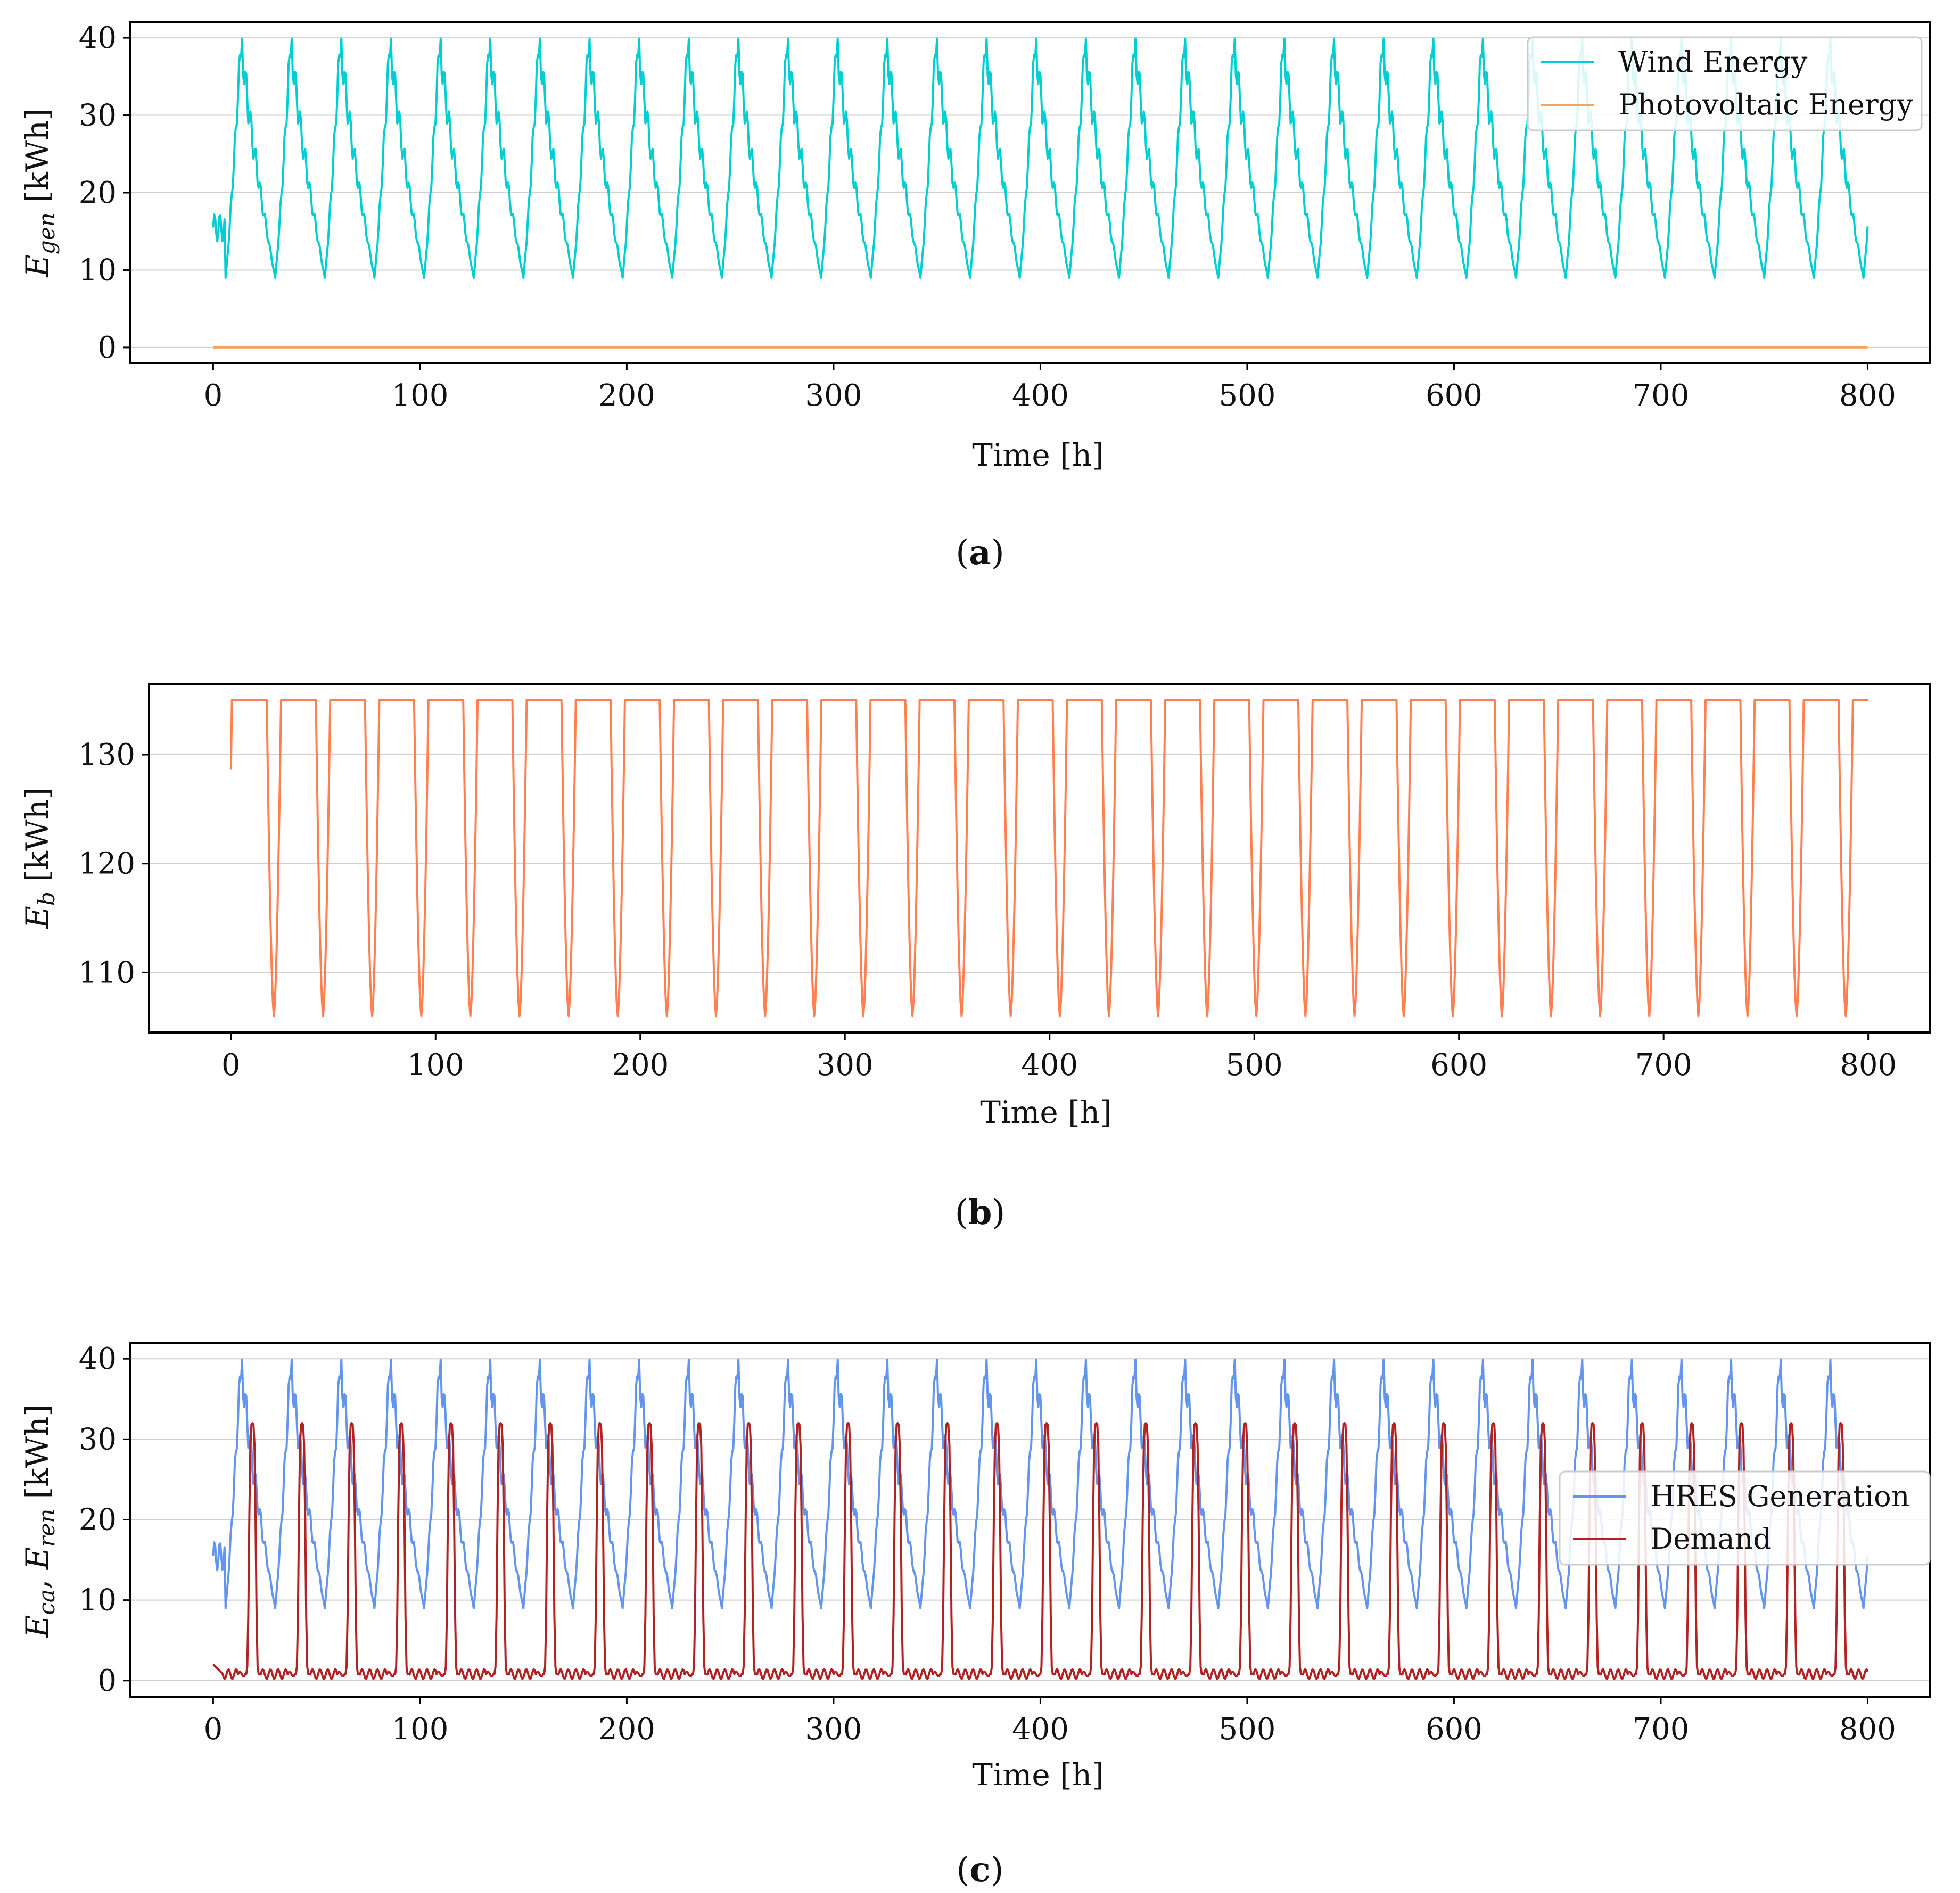 The width and height of the screenshot is (1960, 1893). Describe the element at coordinates (107, 347) in the screenshot. I see `chart-a-y-tick-label-0: 0` at that location.